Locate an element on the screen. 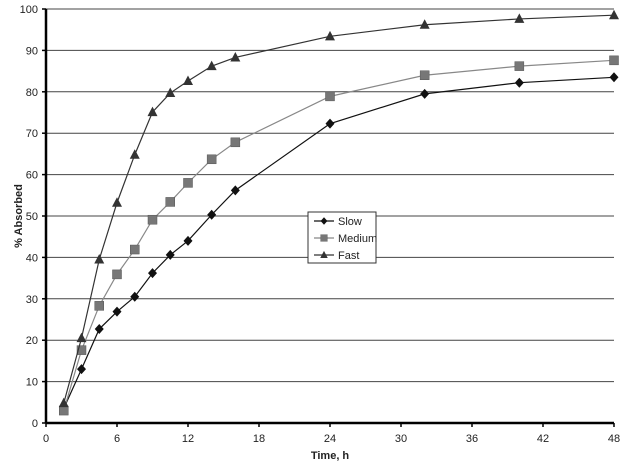 The image size is (627, 464). legend-item: Slow is located at coordinates (338, 222).